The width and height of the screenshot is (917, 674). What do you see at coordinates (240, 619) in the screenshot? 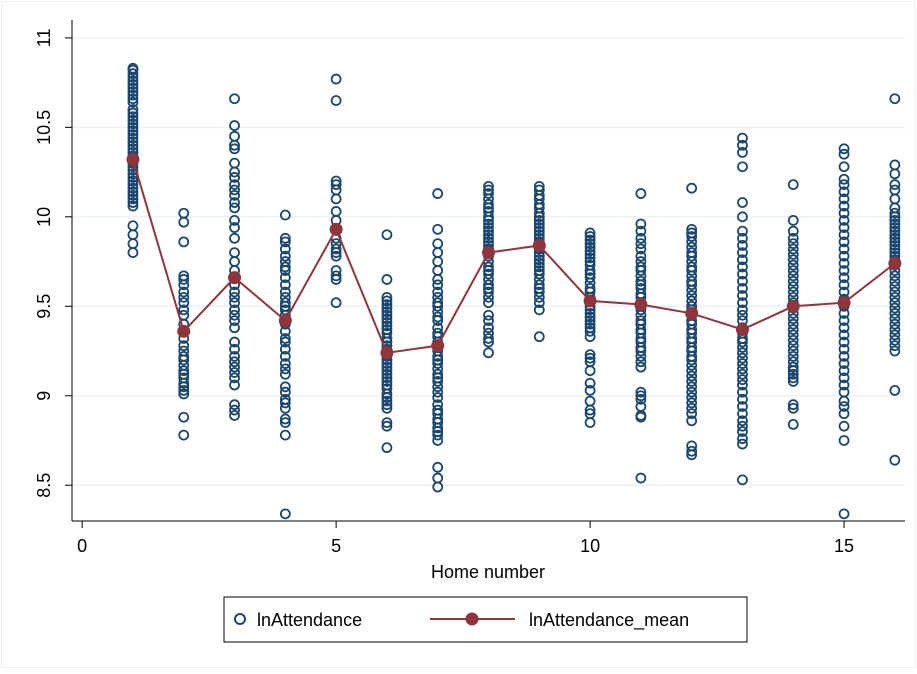
I see `legend-marker-scatter` at bounding box center [240, 619].